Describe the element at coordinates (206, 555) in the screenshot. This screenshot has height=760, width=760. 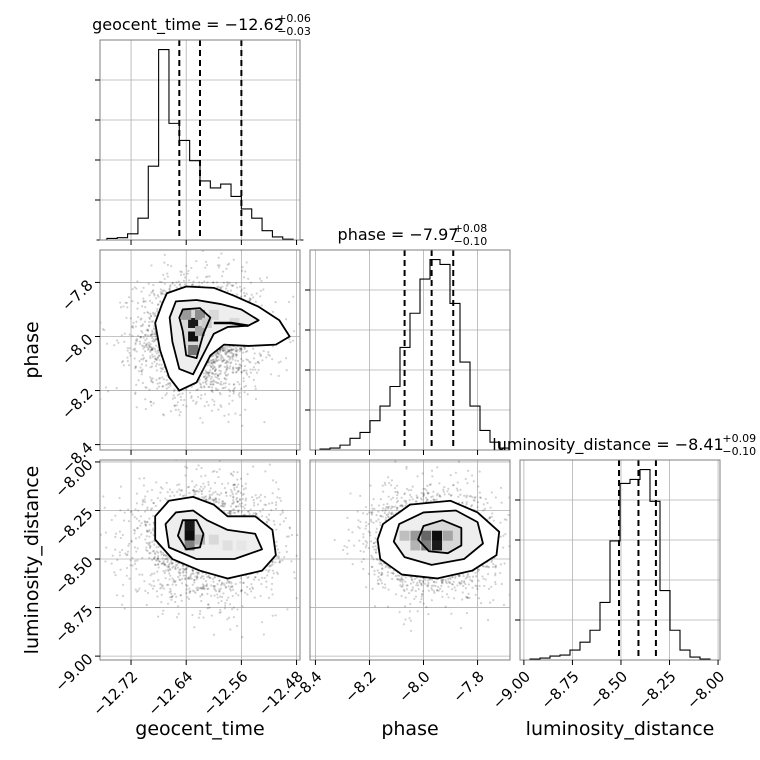
I see `panel-content` at that location.